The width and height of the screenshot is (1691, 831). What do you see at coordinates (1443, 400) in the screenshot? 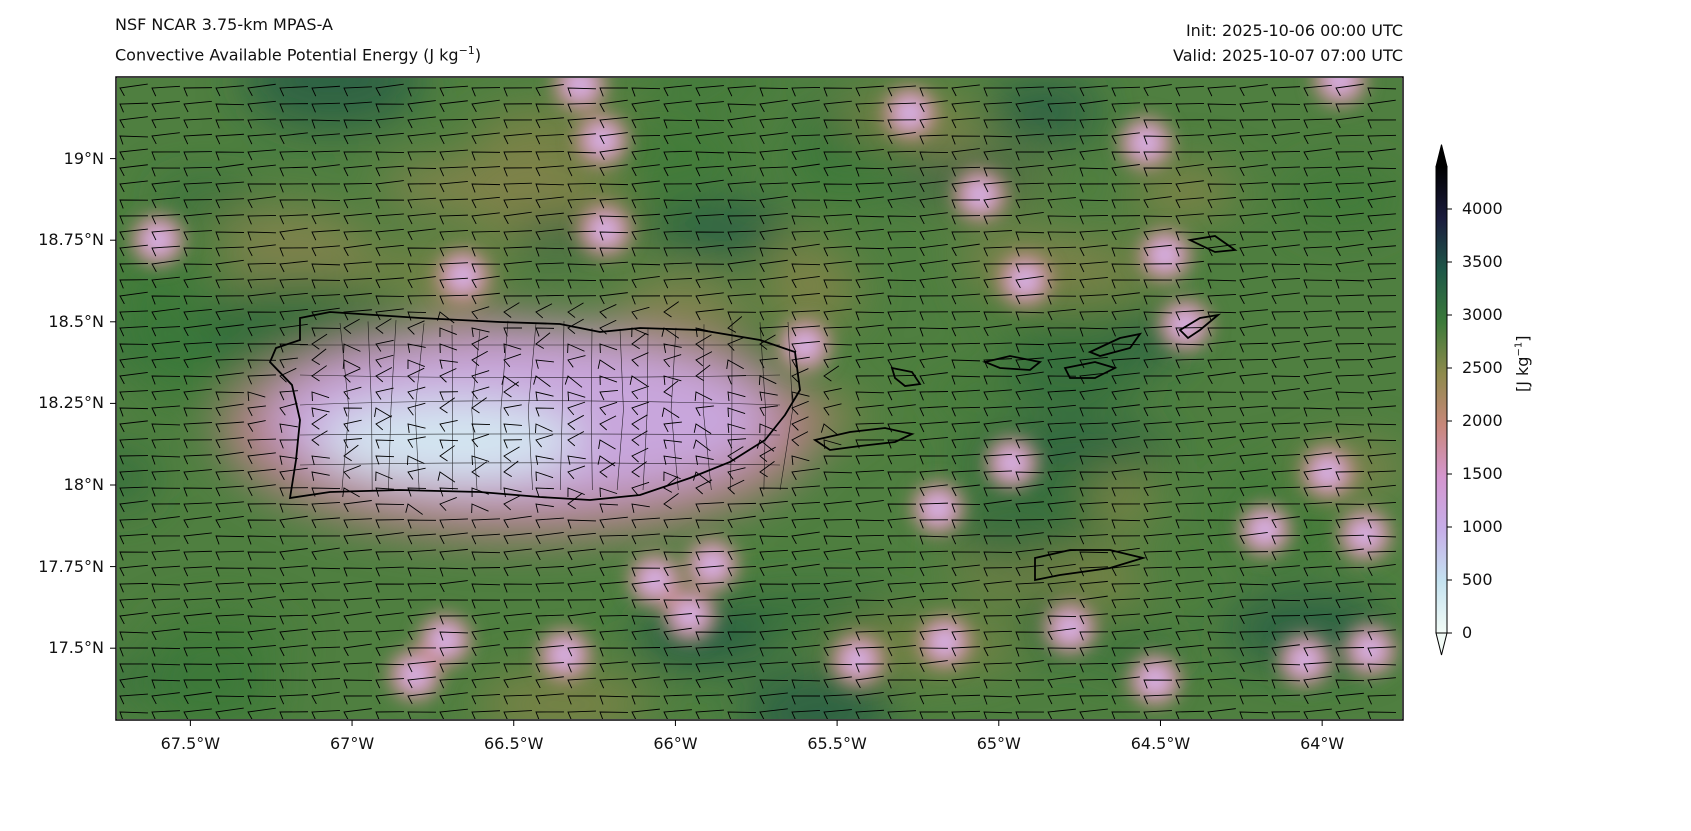
I see `colorbar` at bounding box center [1443, 400].